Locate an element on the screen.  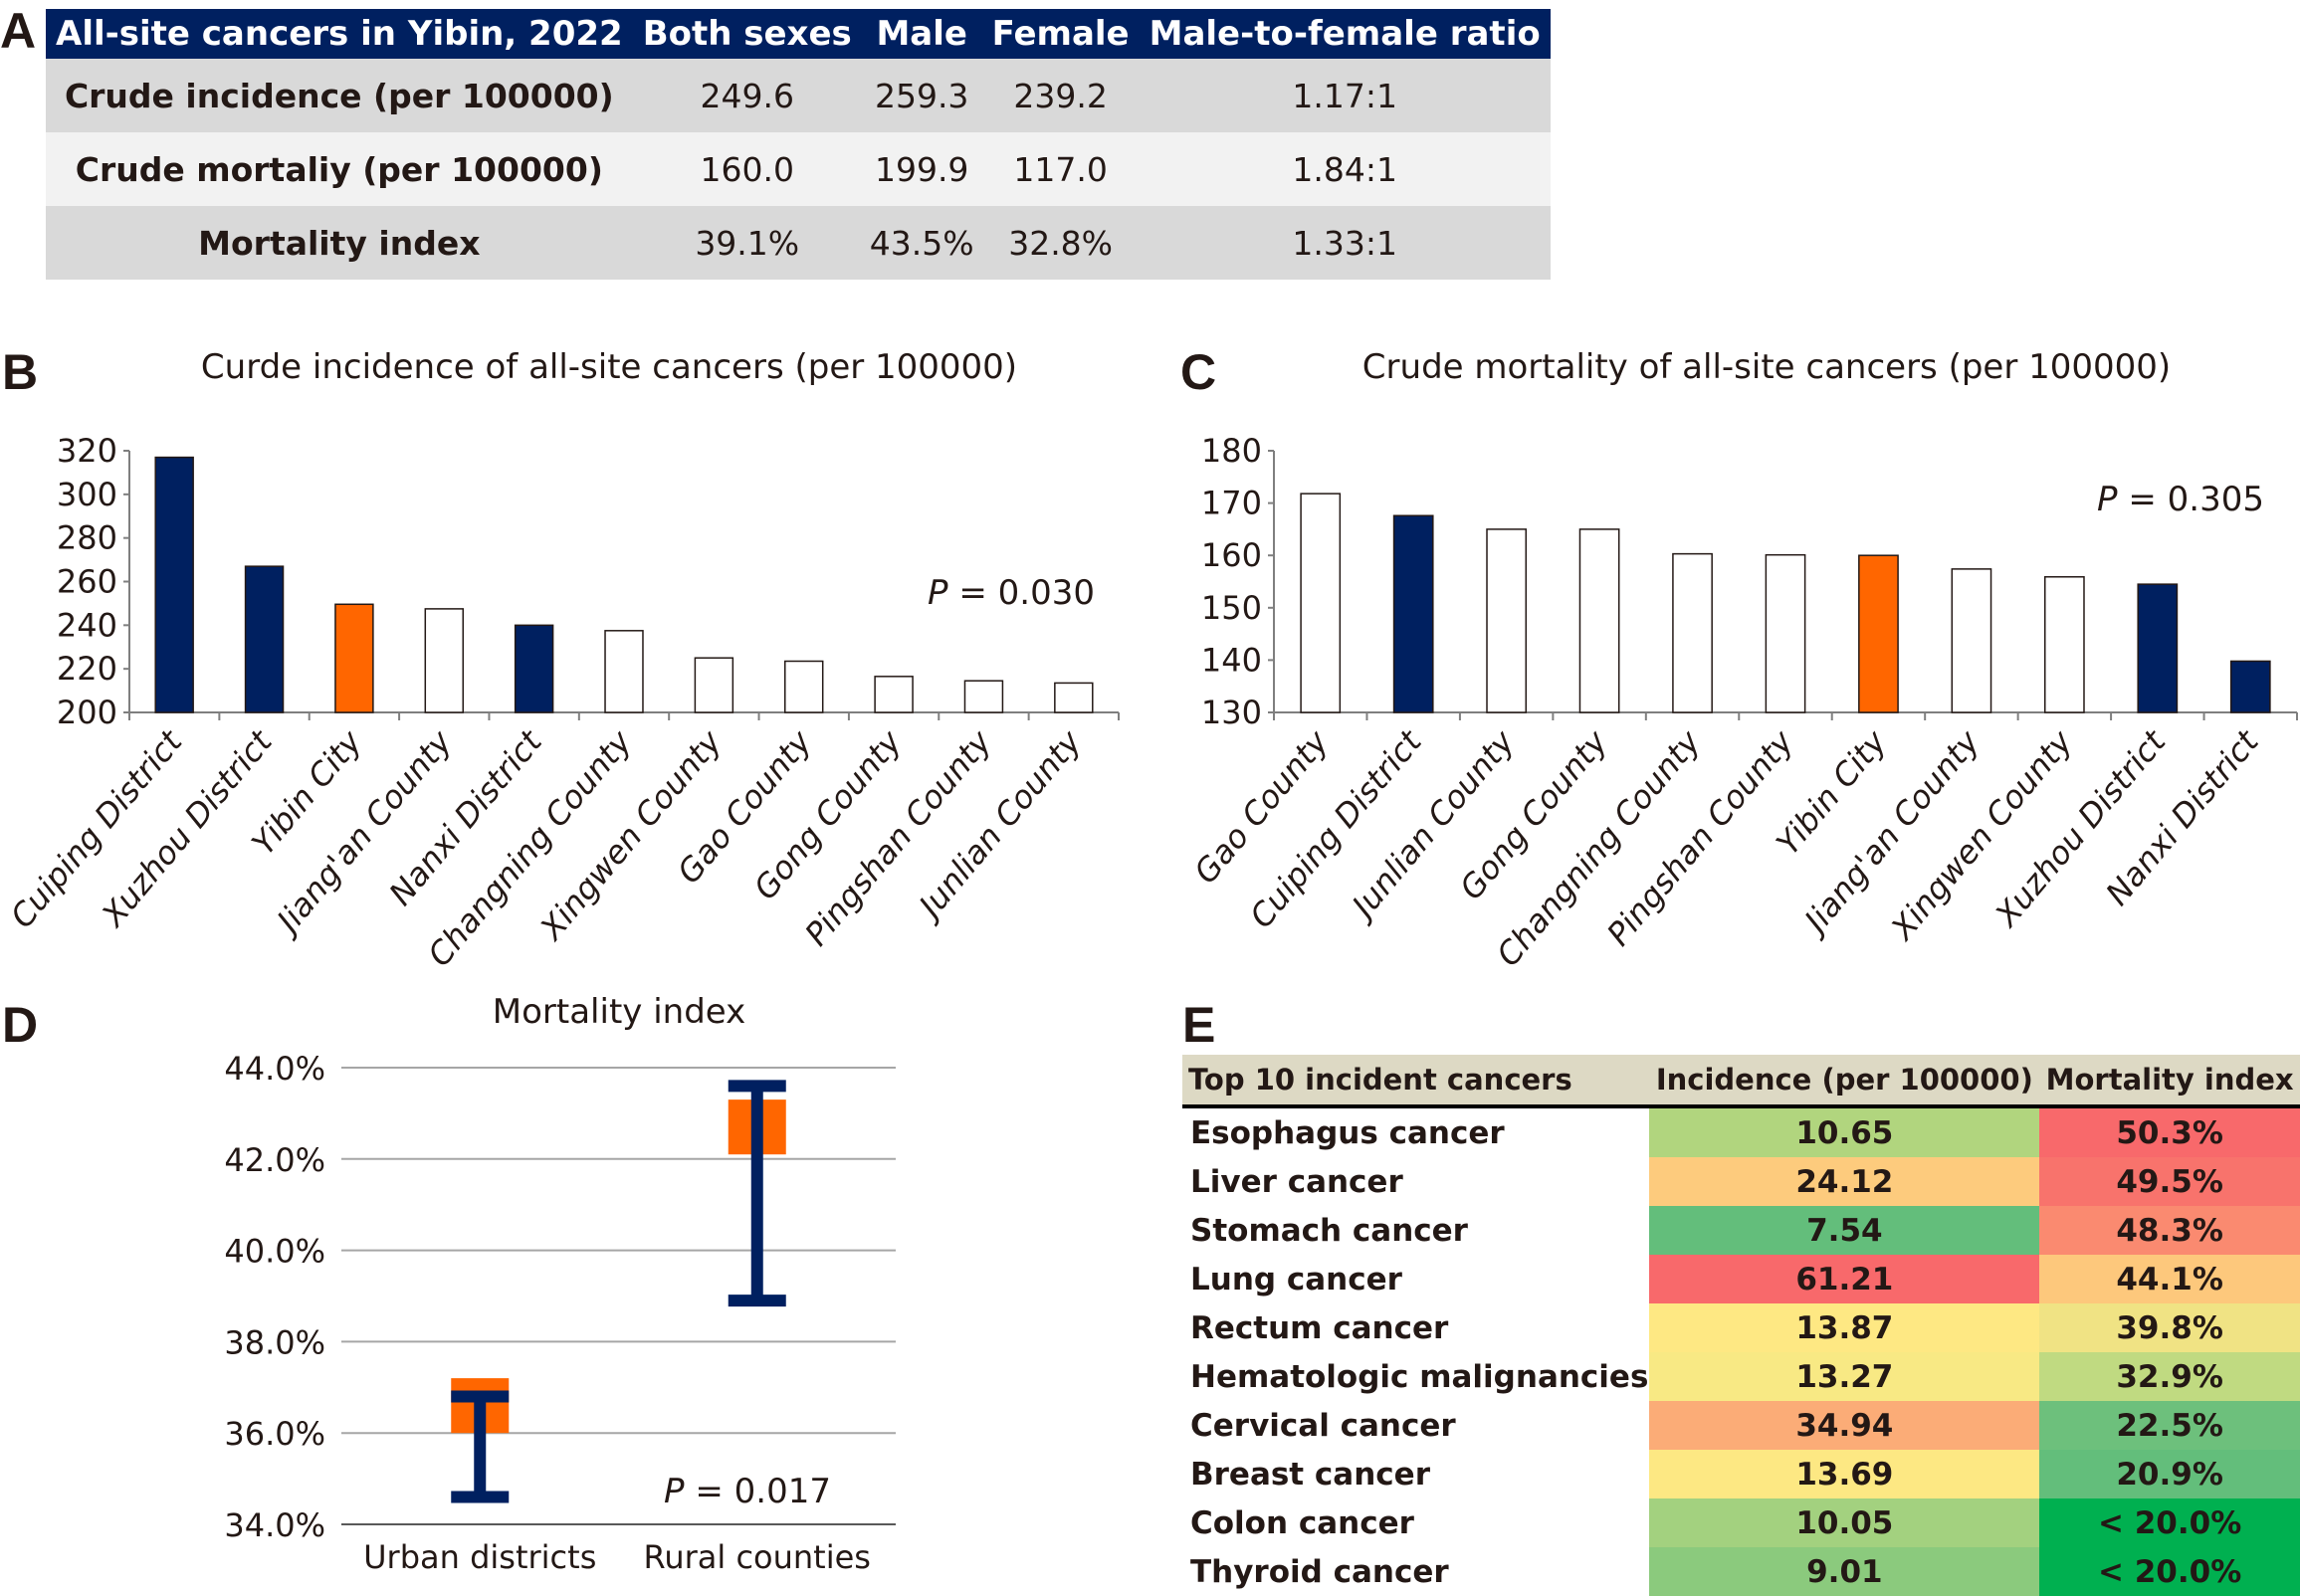
y-tick-label: 36.0% is located at coordinates (274, 1434).